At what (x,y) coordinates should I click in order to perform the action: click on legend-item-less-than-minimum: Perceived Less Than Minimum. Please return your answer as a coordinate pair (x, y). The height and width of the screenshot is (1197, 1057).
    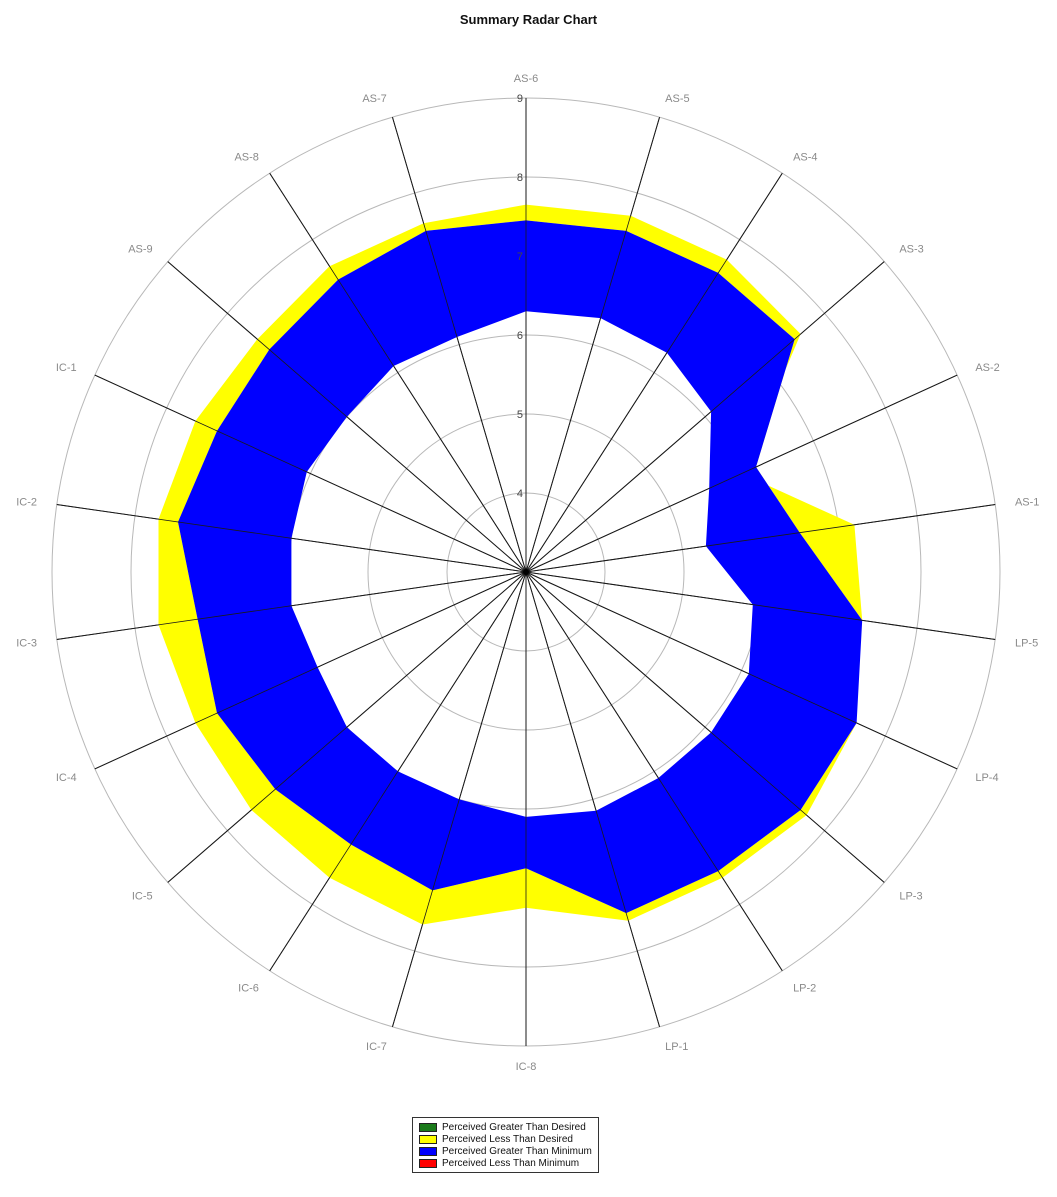
    Looking at the image, I should click on (505, 1163).